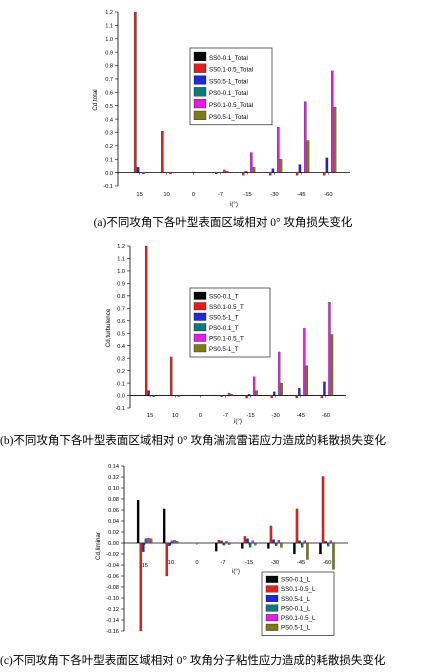 The height and width of the screenshot is (672, 446). Describe the element at coordinates (112, 632) in the screenshot. I see `y-tick-label: -0.16` at that location.